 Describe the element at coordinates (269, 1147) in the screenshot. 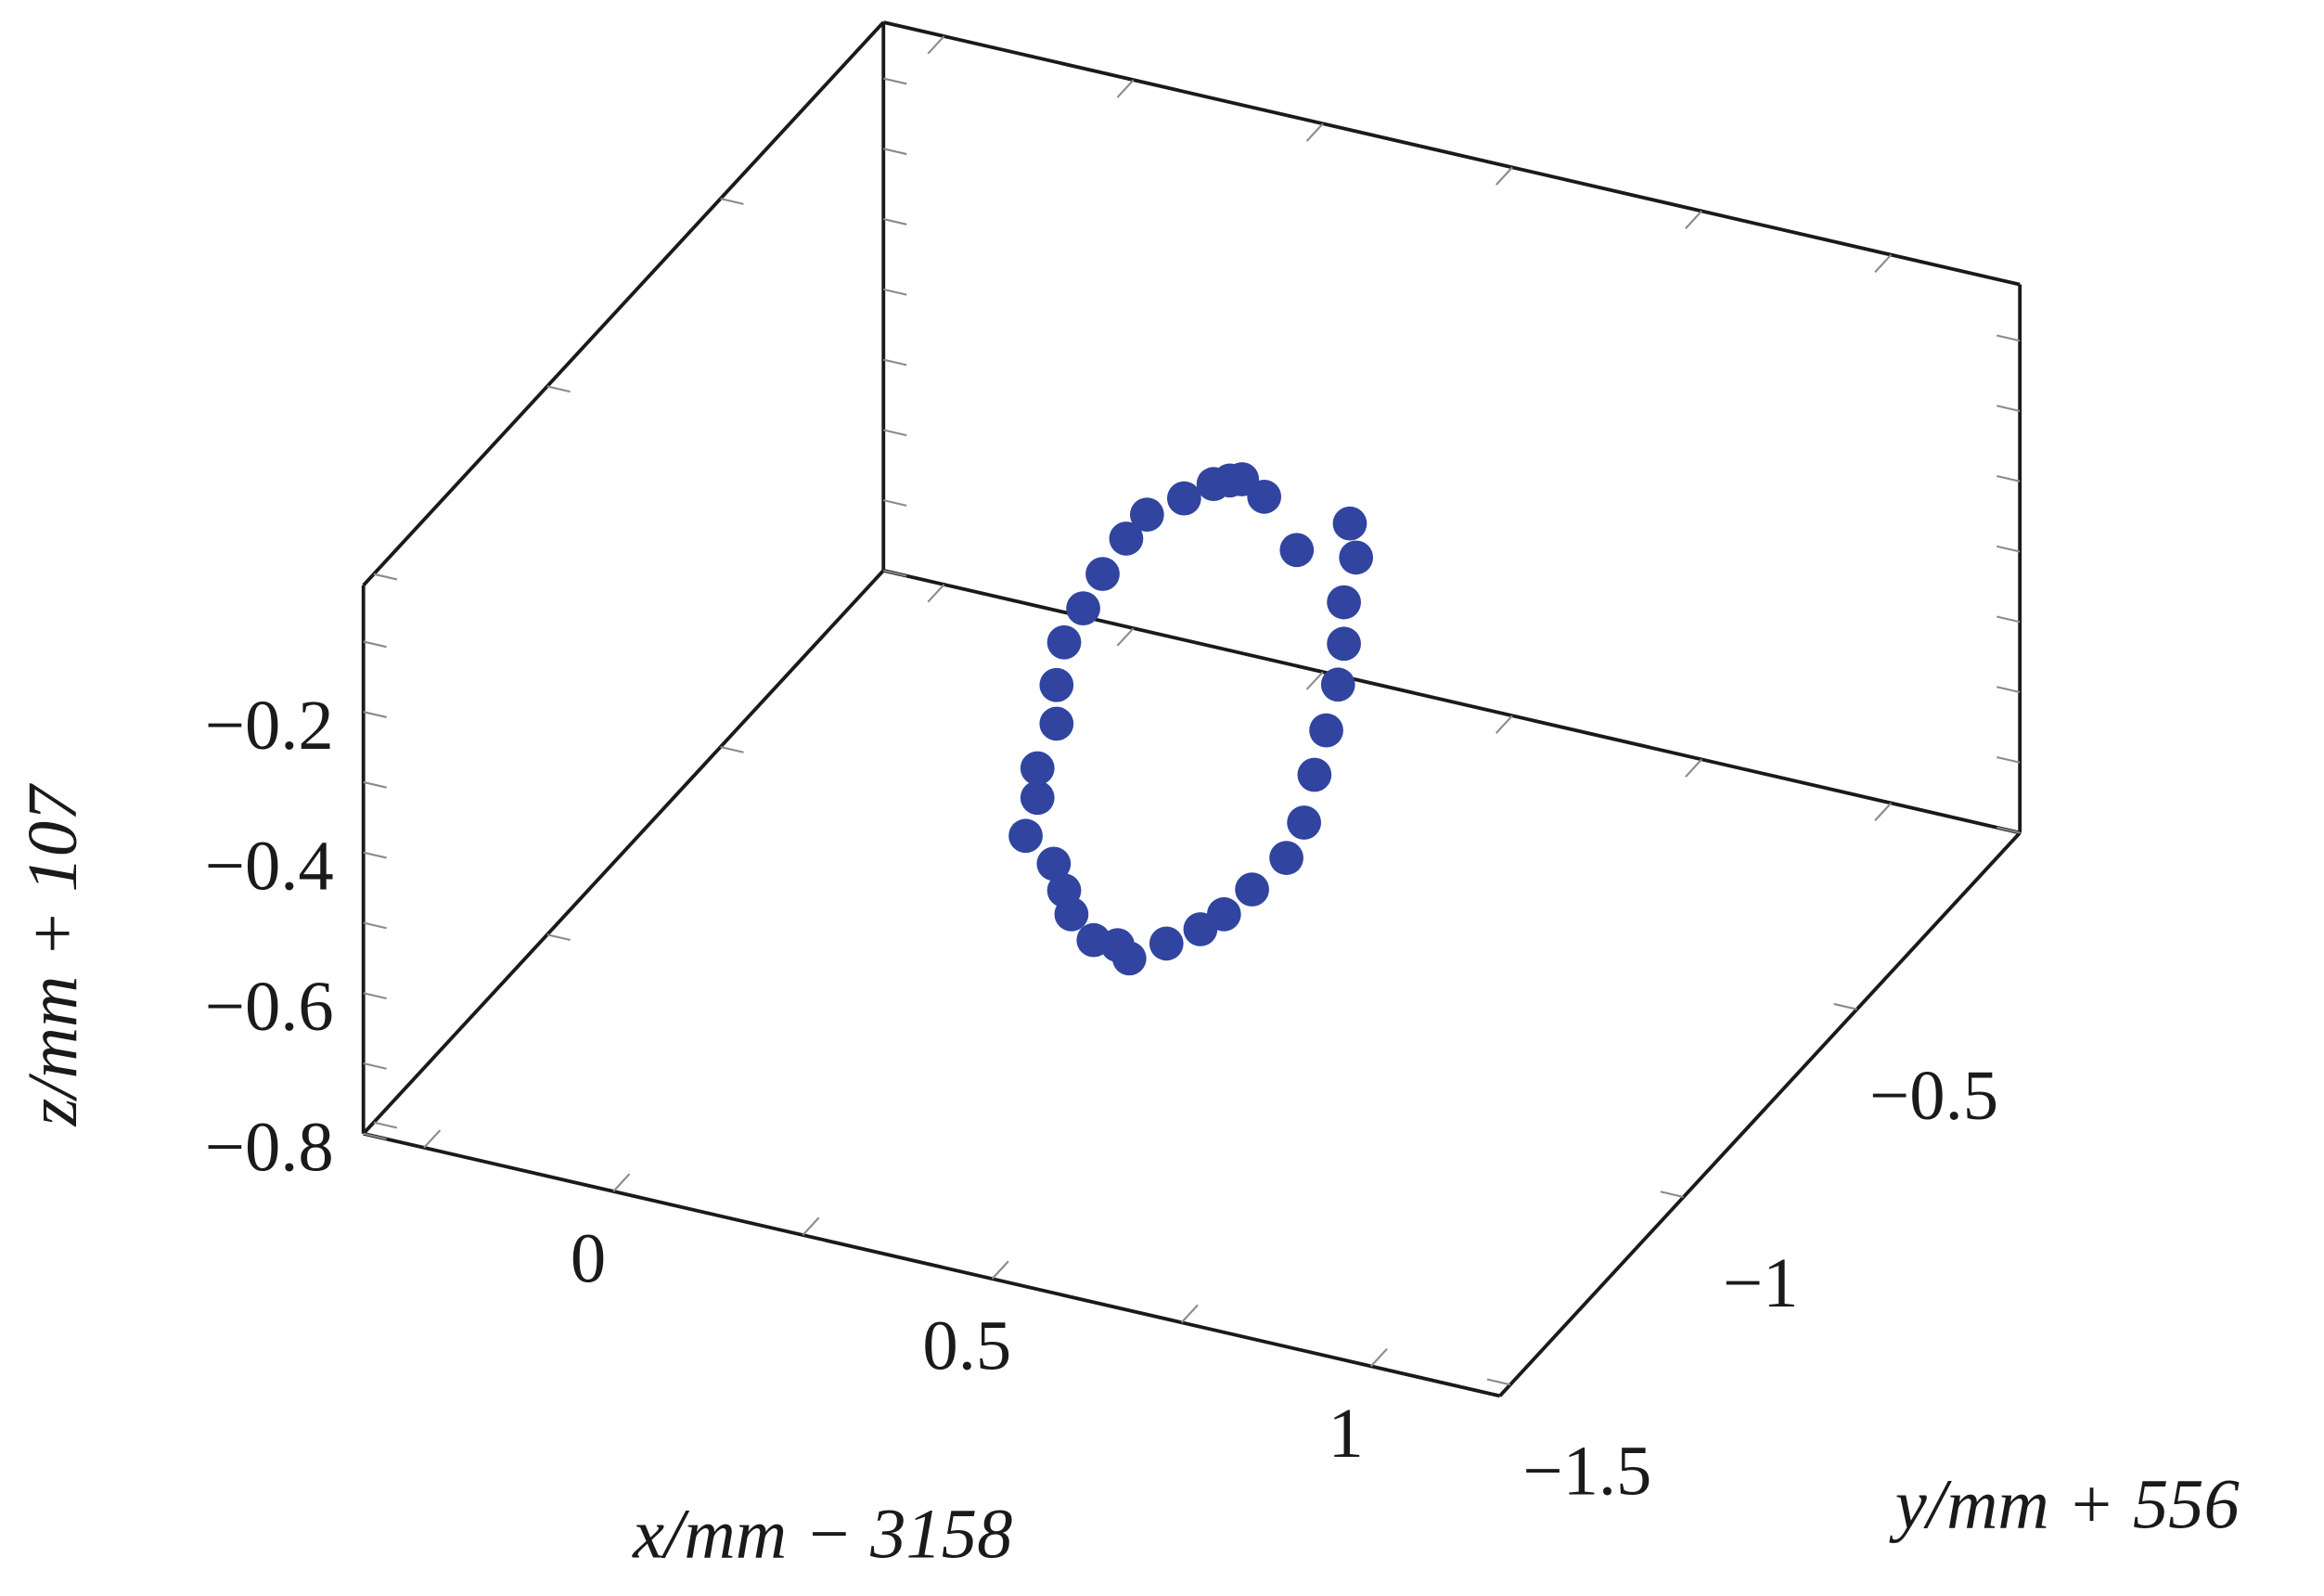

I see `z-tick-label: −0.8` at that location.